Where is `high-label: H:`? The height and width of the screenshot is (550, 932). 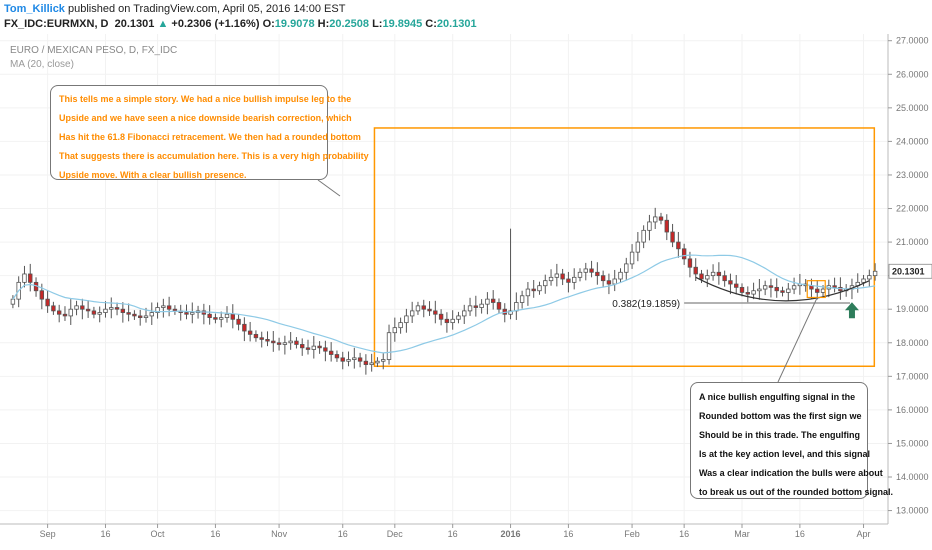
high-label: H: is located at coordinates (323, 24).